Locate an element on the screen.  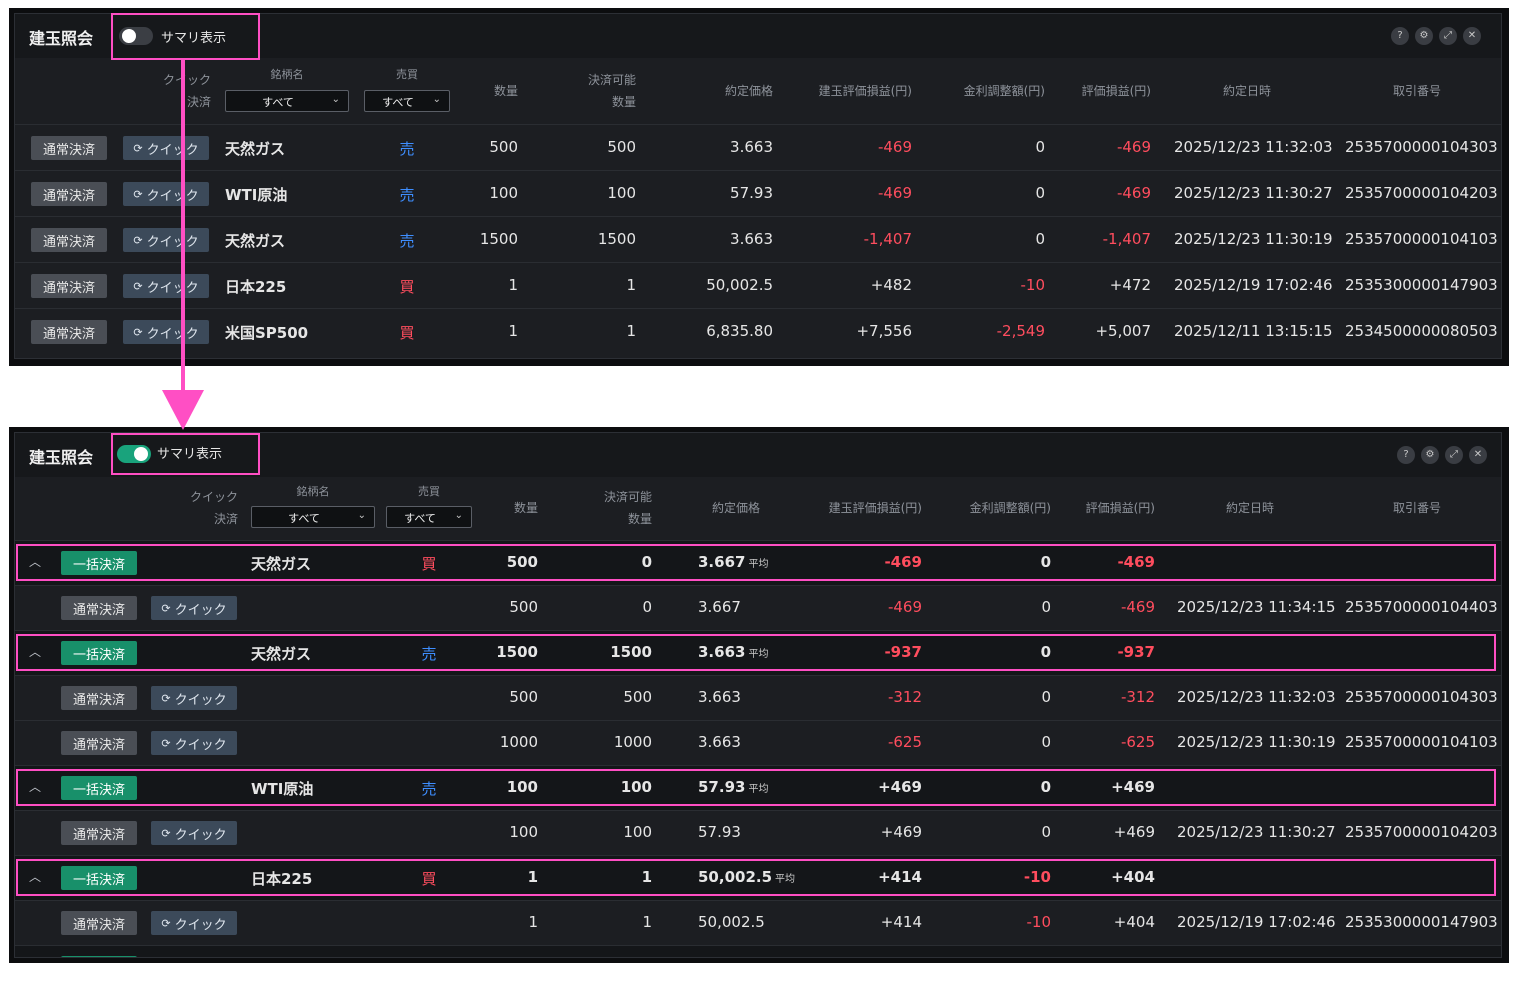
eval-pl-value: +469 is located at coordinates (1134, 832).